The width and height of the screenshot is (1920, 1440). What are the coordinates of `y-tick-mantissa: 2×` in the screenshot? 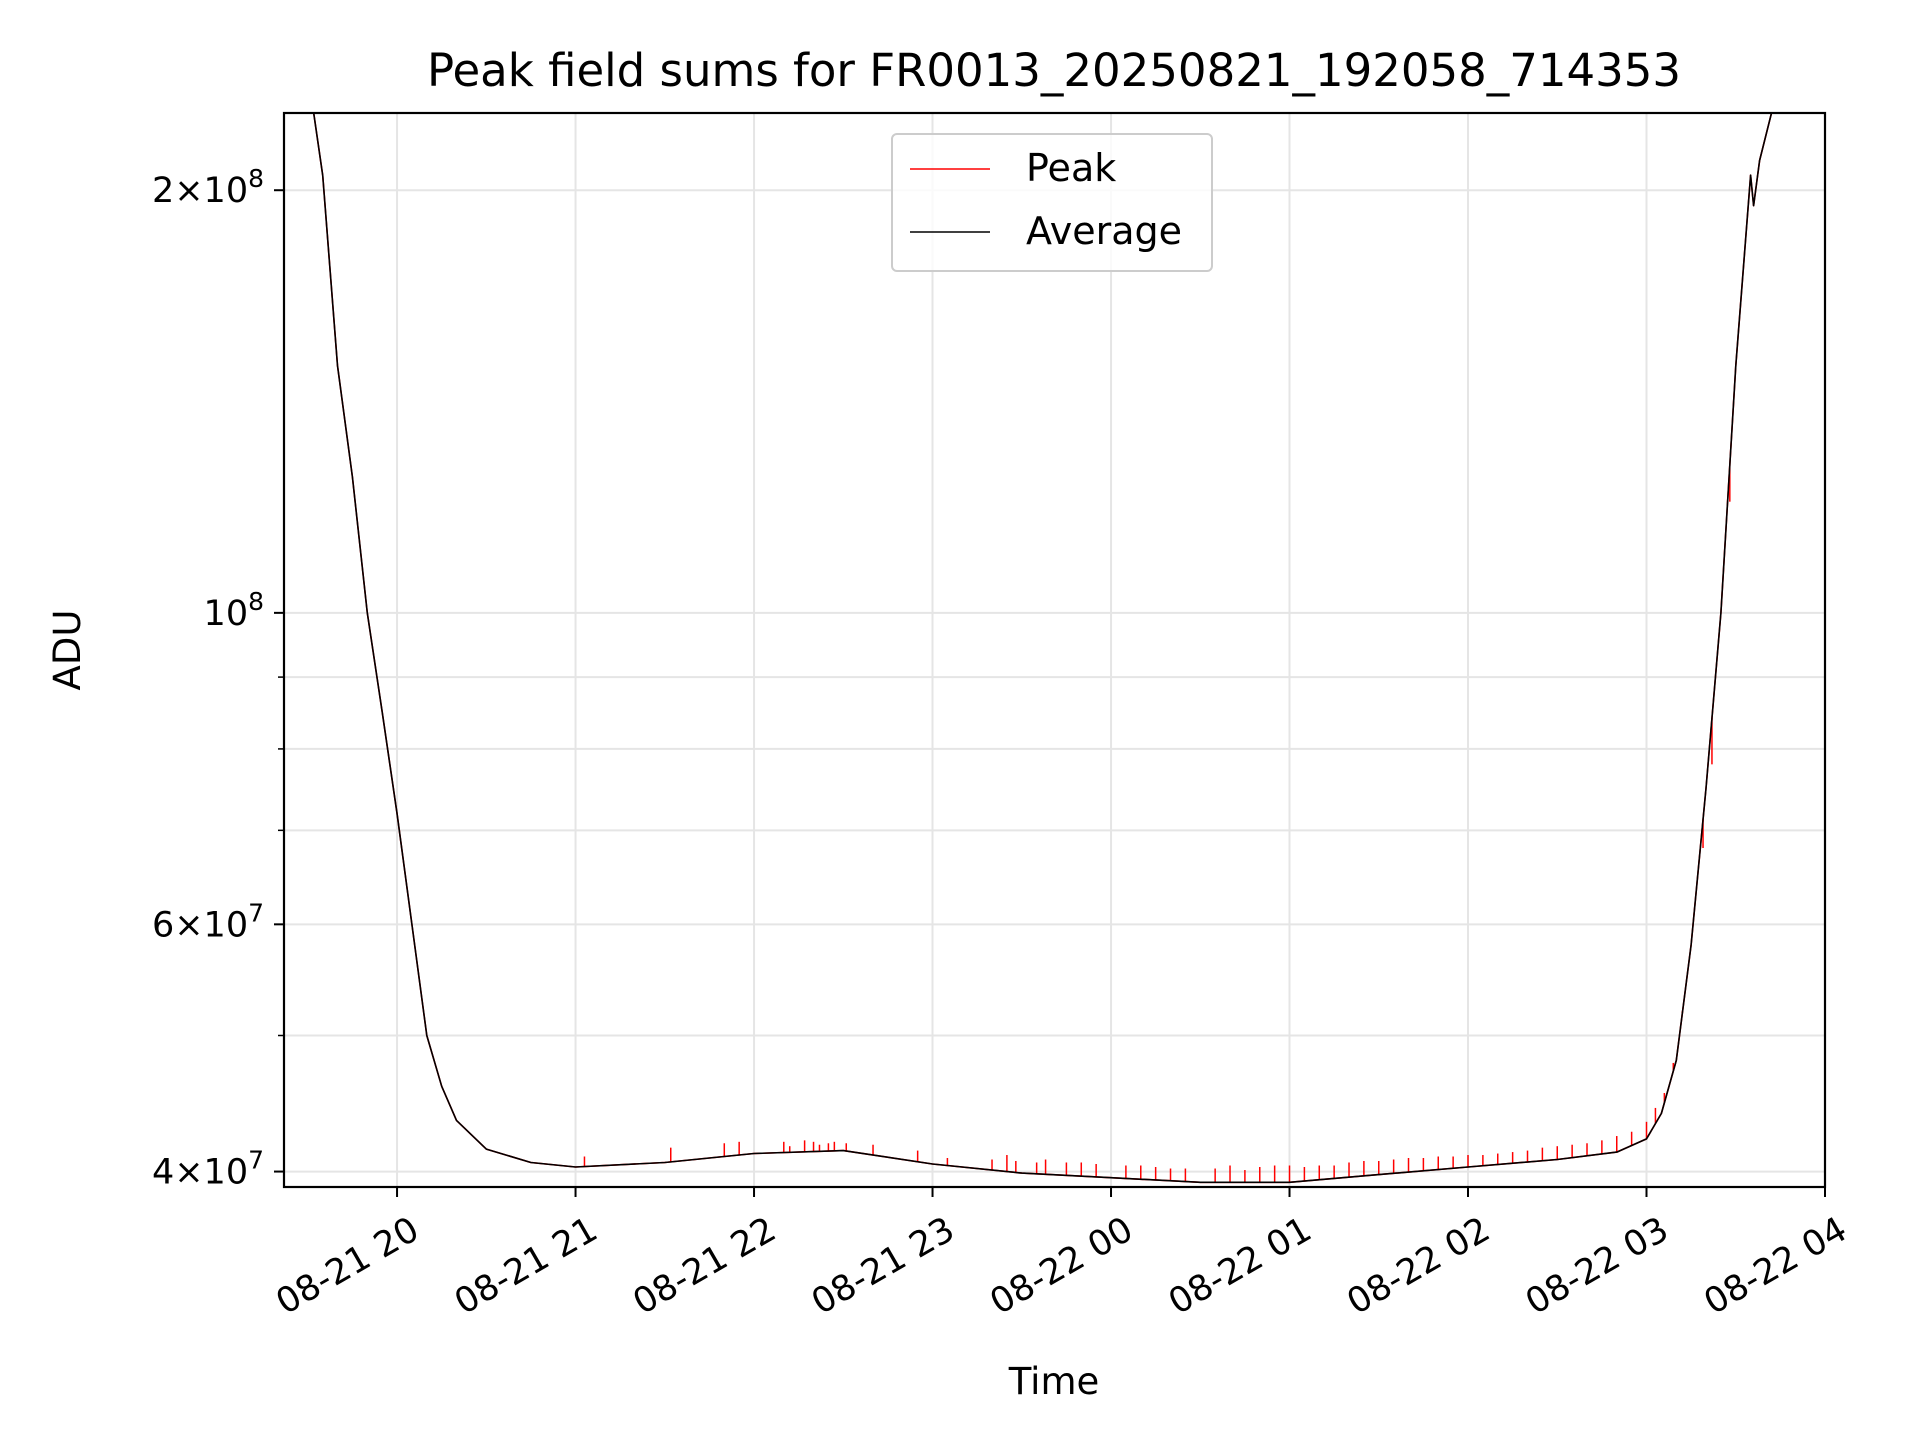 It's located at (178, 191).